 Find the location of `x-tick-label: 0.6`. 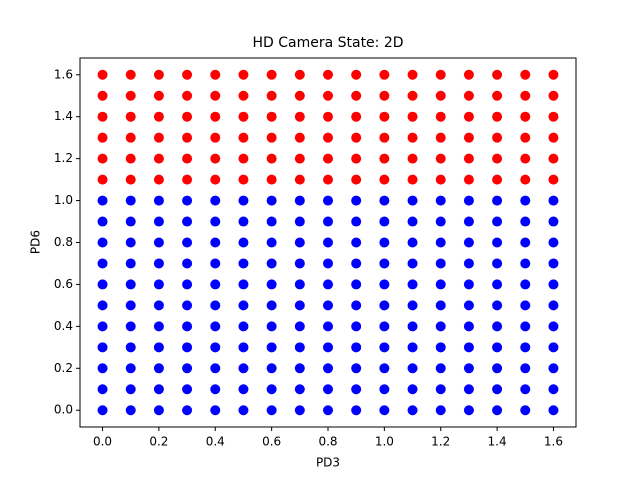

x-tick-label: 0.6 is located at coordinates (271, 442).